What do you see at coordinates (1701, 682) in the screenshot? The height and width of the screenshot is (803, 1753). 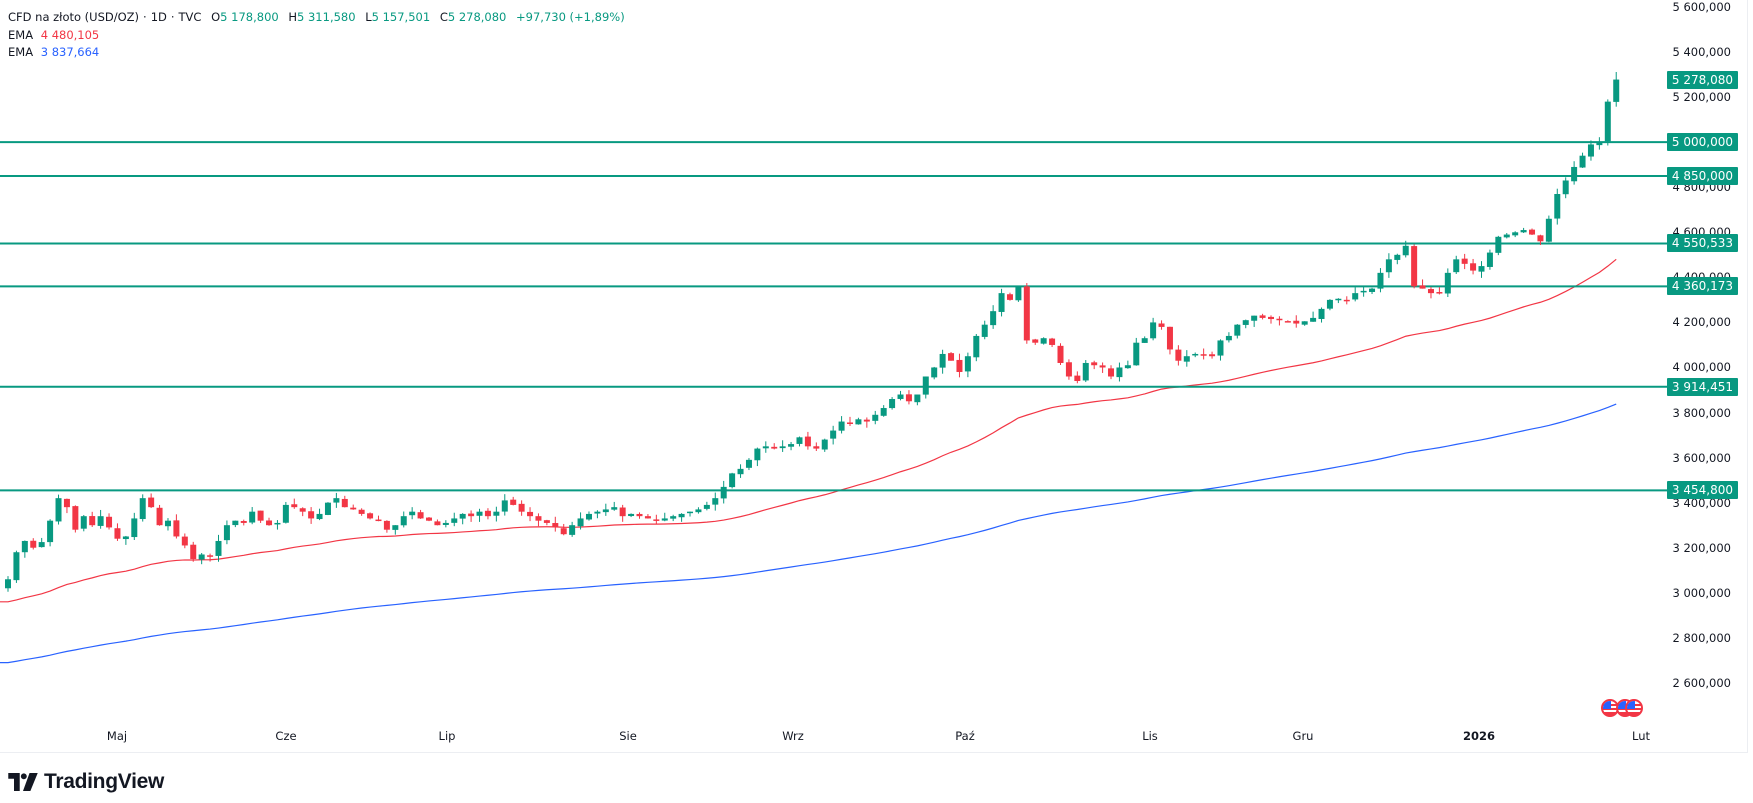 I see `price-tick-label: 2 600,000` at bounding box center [1701, 682].